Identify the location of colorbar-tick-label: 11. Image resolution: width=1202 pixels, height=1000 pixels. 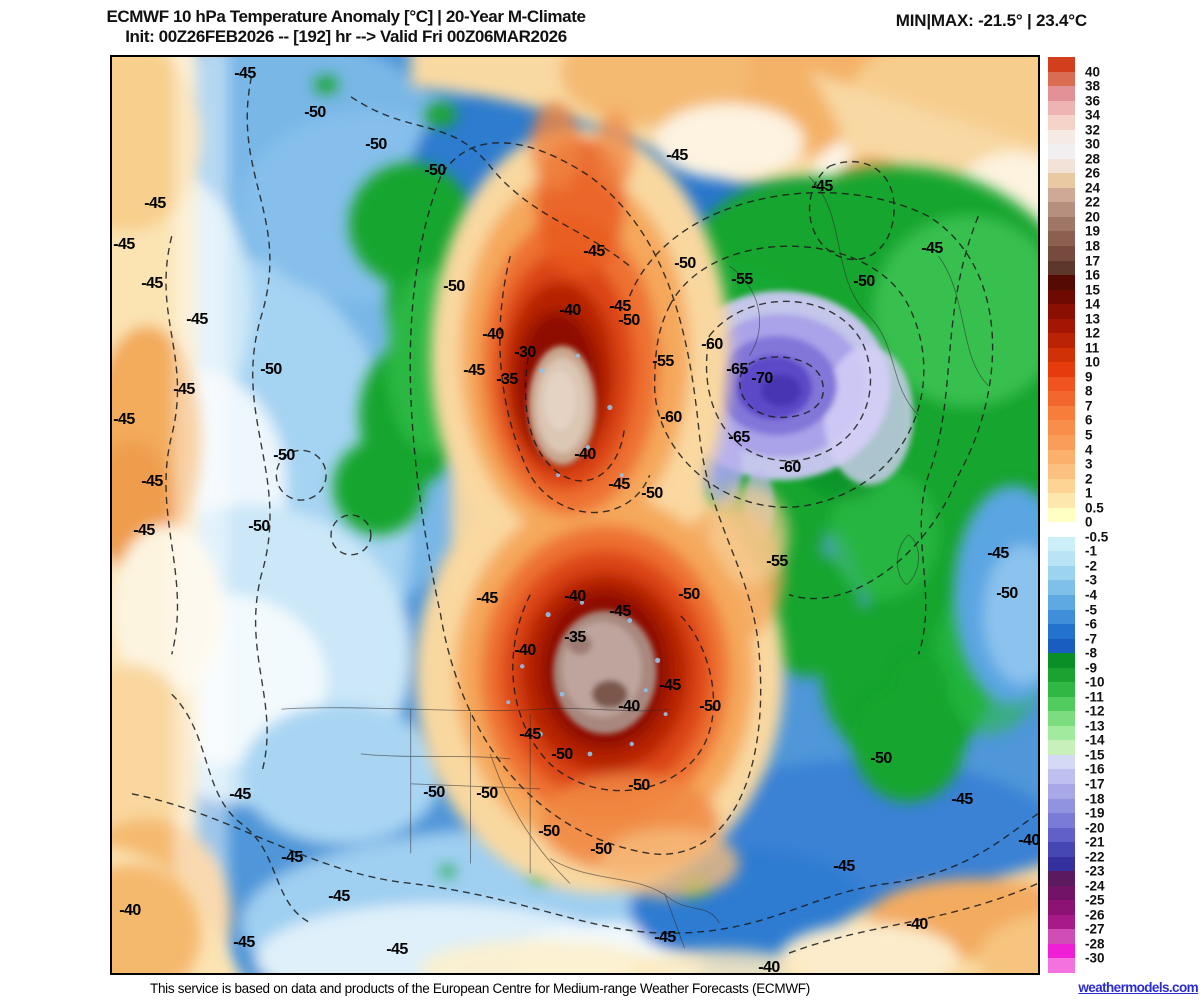
(1092, 348).